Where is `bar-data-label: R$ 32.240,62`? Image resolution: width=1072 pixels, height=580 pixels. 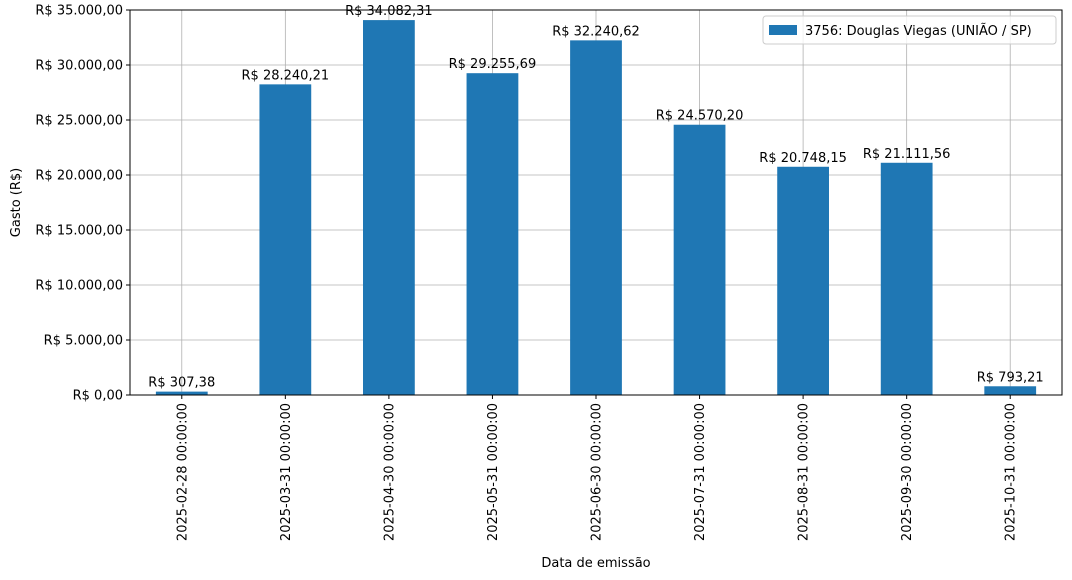 bar-data-label: R$ 32.240,62 is located at coordinates (596, 31).